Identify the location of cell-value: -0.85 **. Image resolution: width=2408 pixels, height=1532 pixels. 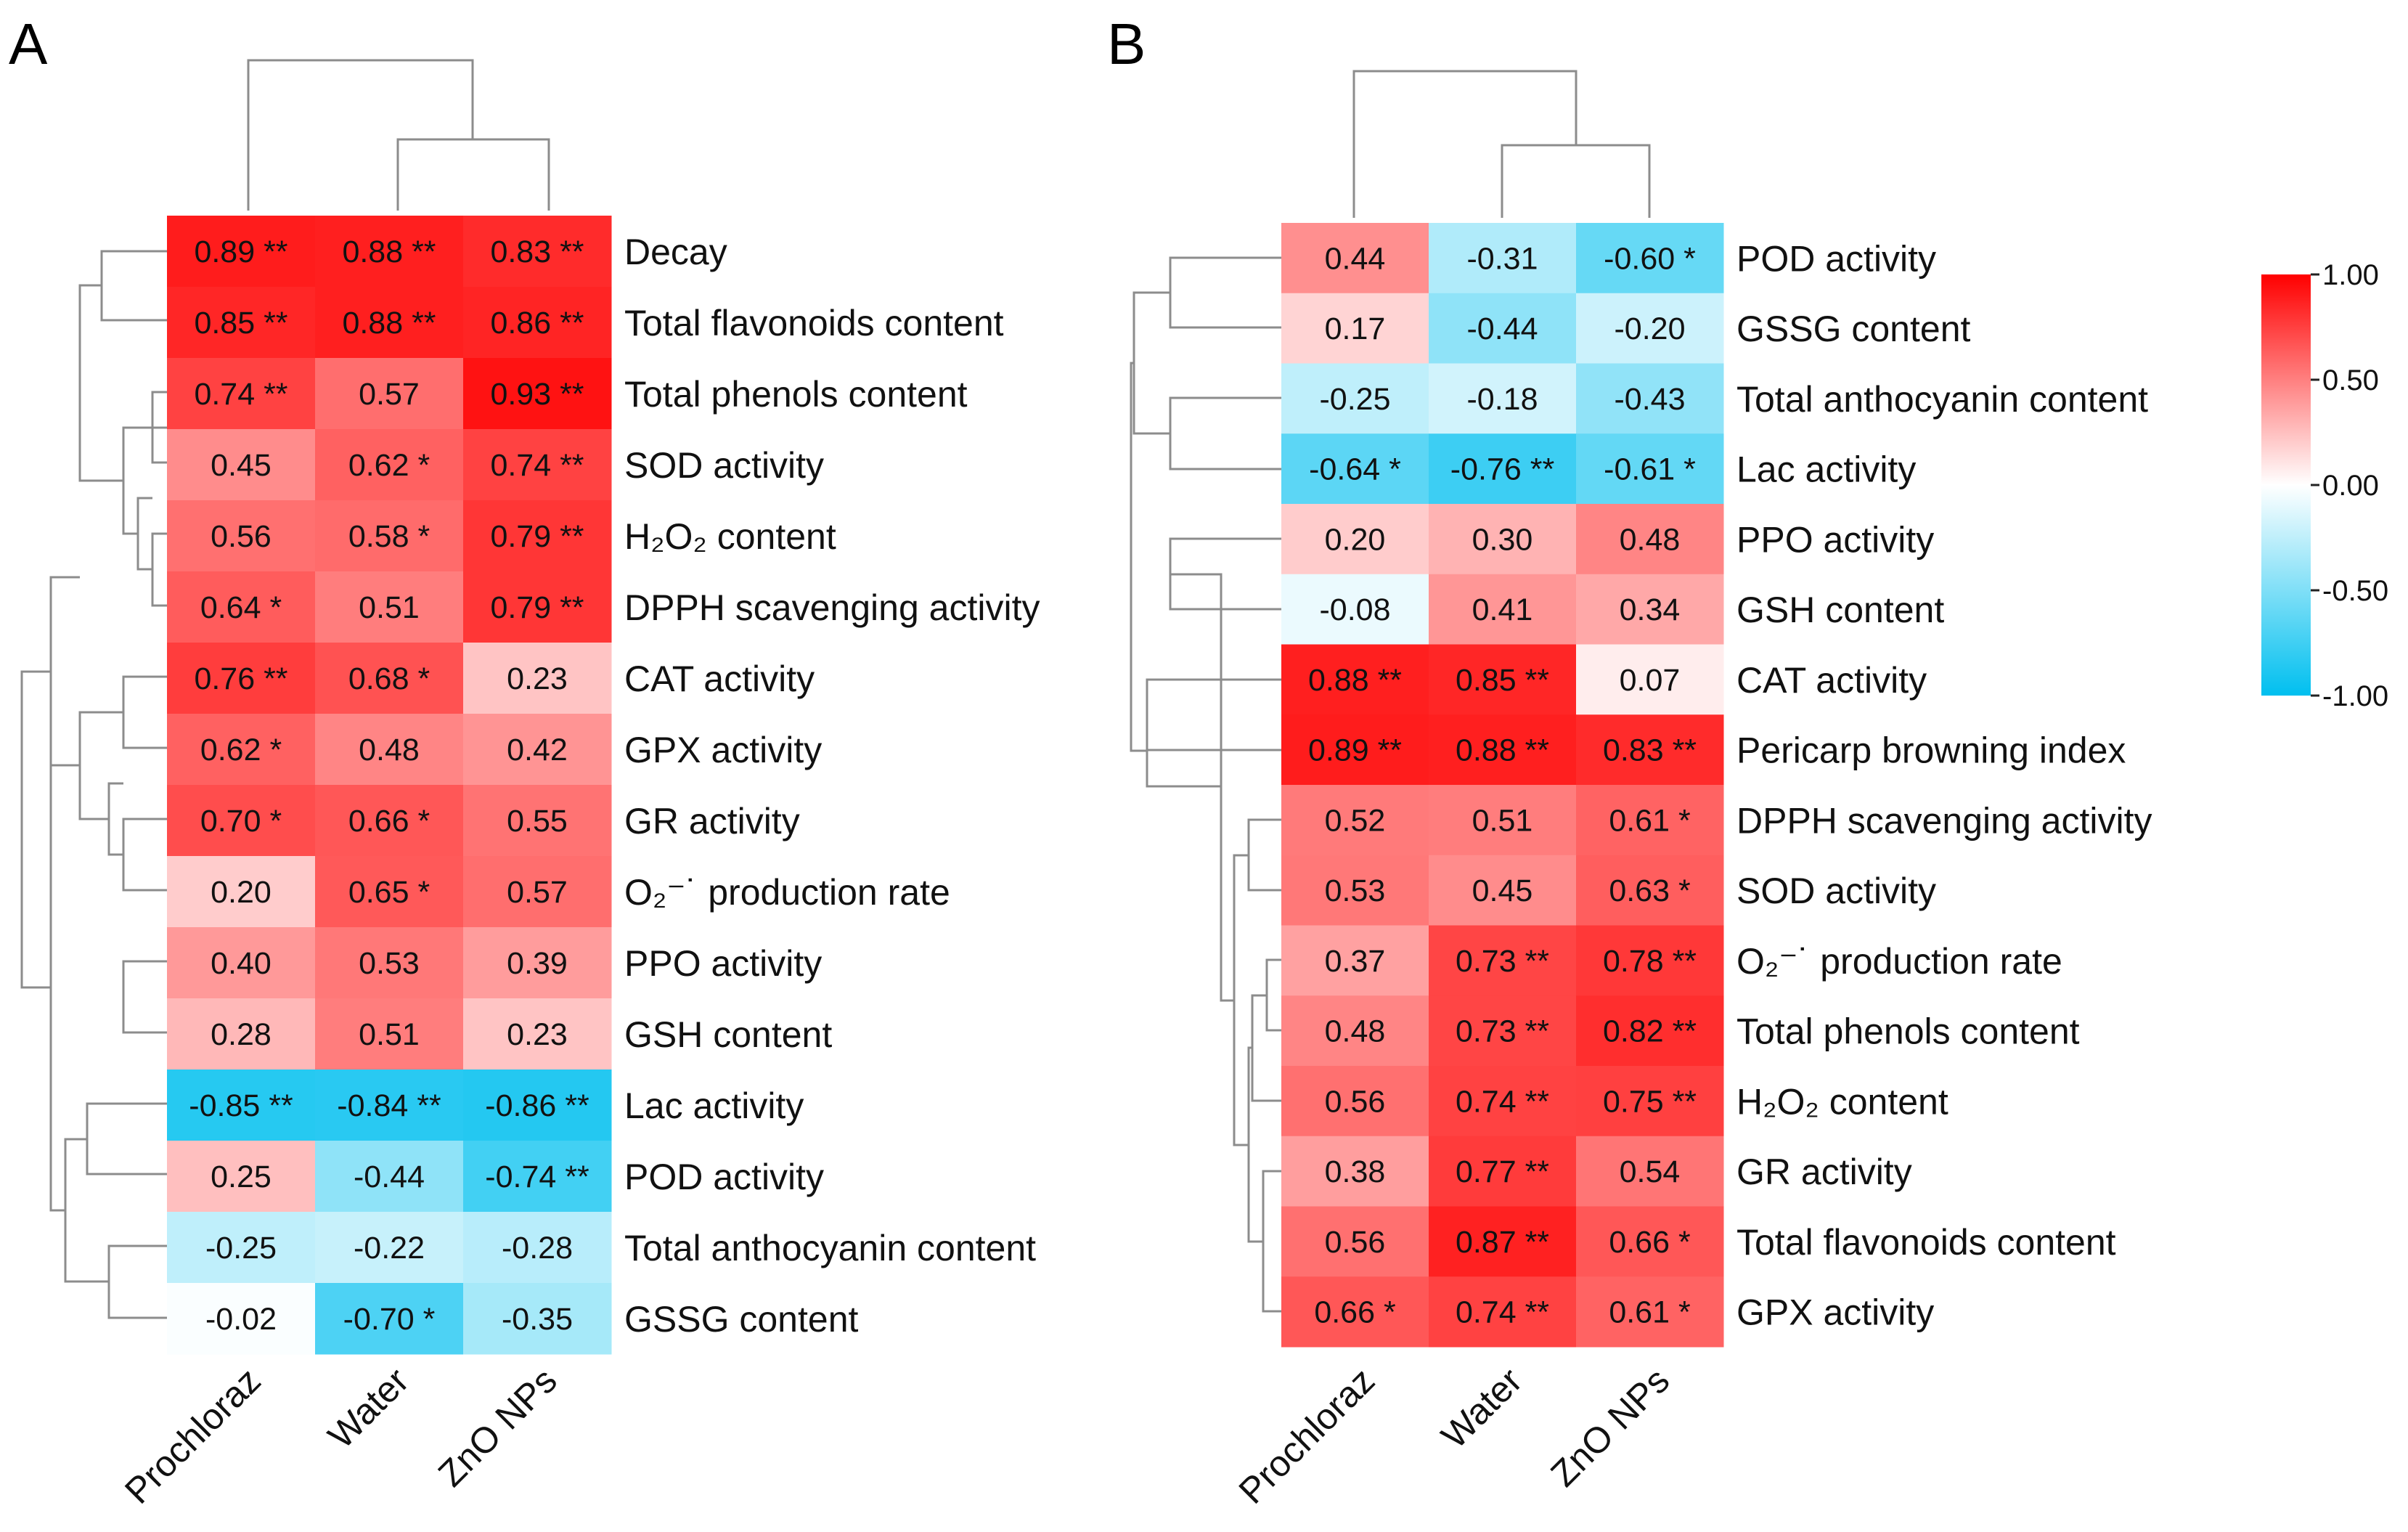
(241, 1105).